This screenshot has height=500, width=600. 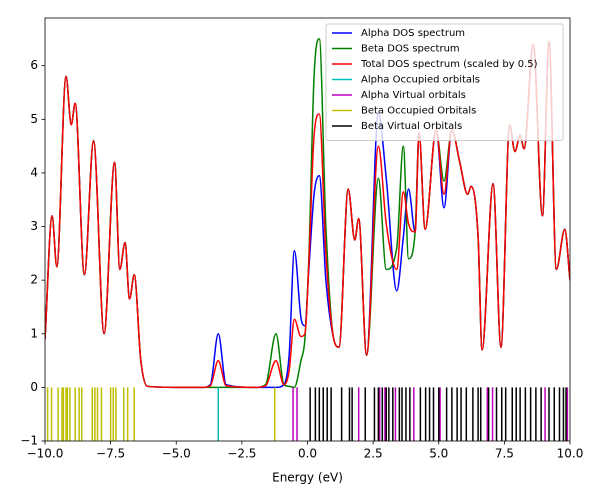 I want to click on legend-label: Beta Virtual Orbitals, so click(x=411, y=126).